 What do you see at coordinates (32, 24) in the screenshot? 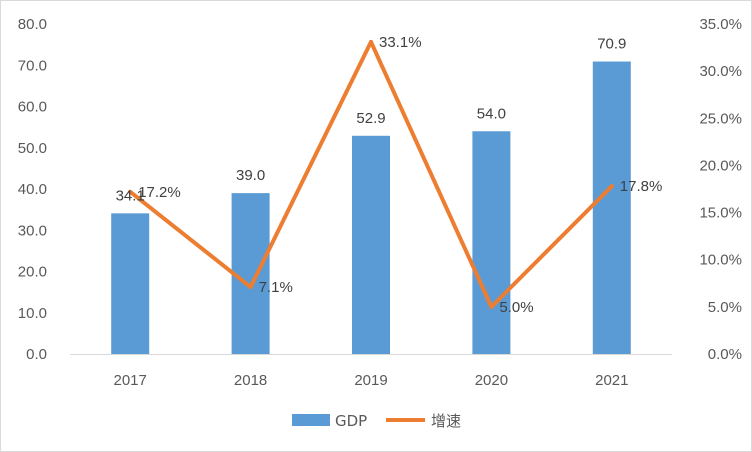
I see `y-left-tick-label: 80.0` at bounding box center [32, 24].